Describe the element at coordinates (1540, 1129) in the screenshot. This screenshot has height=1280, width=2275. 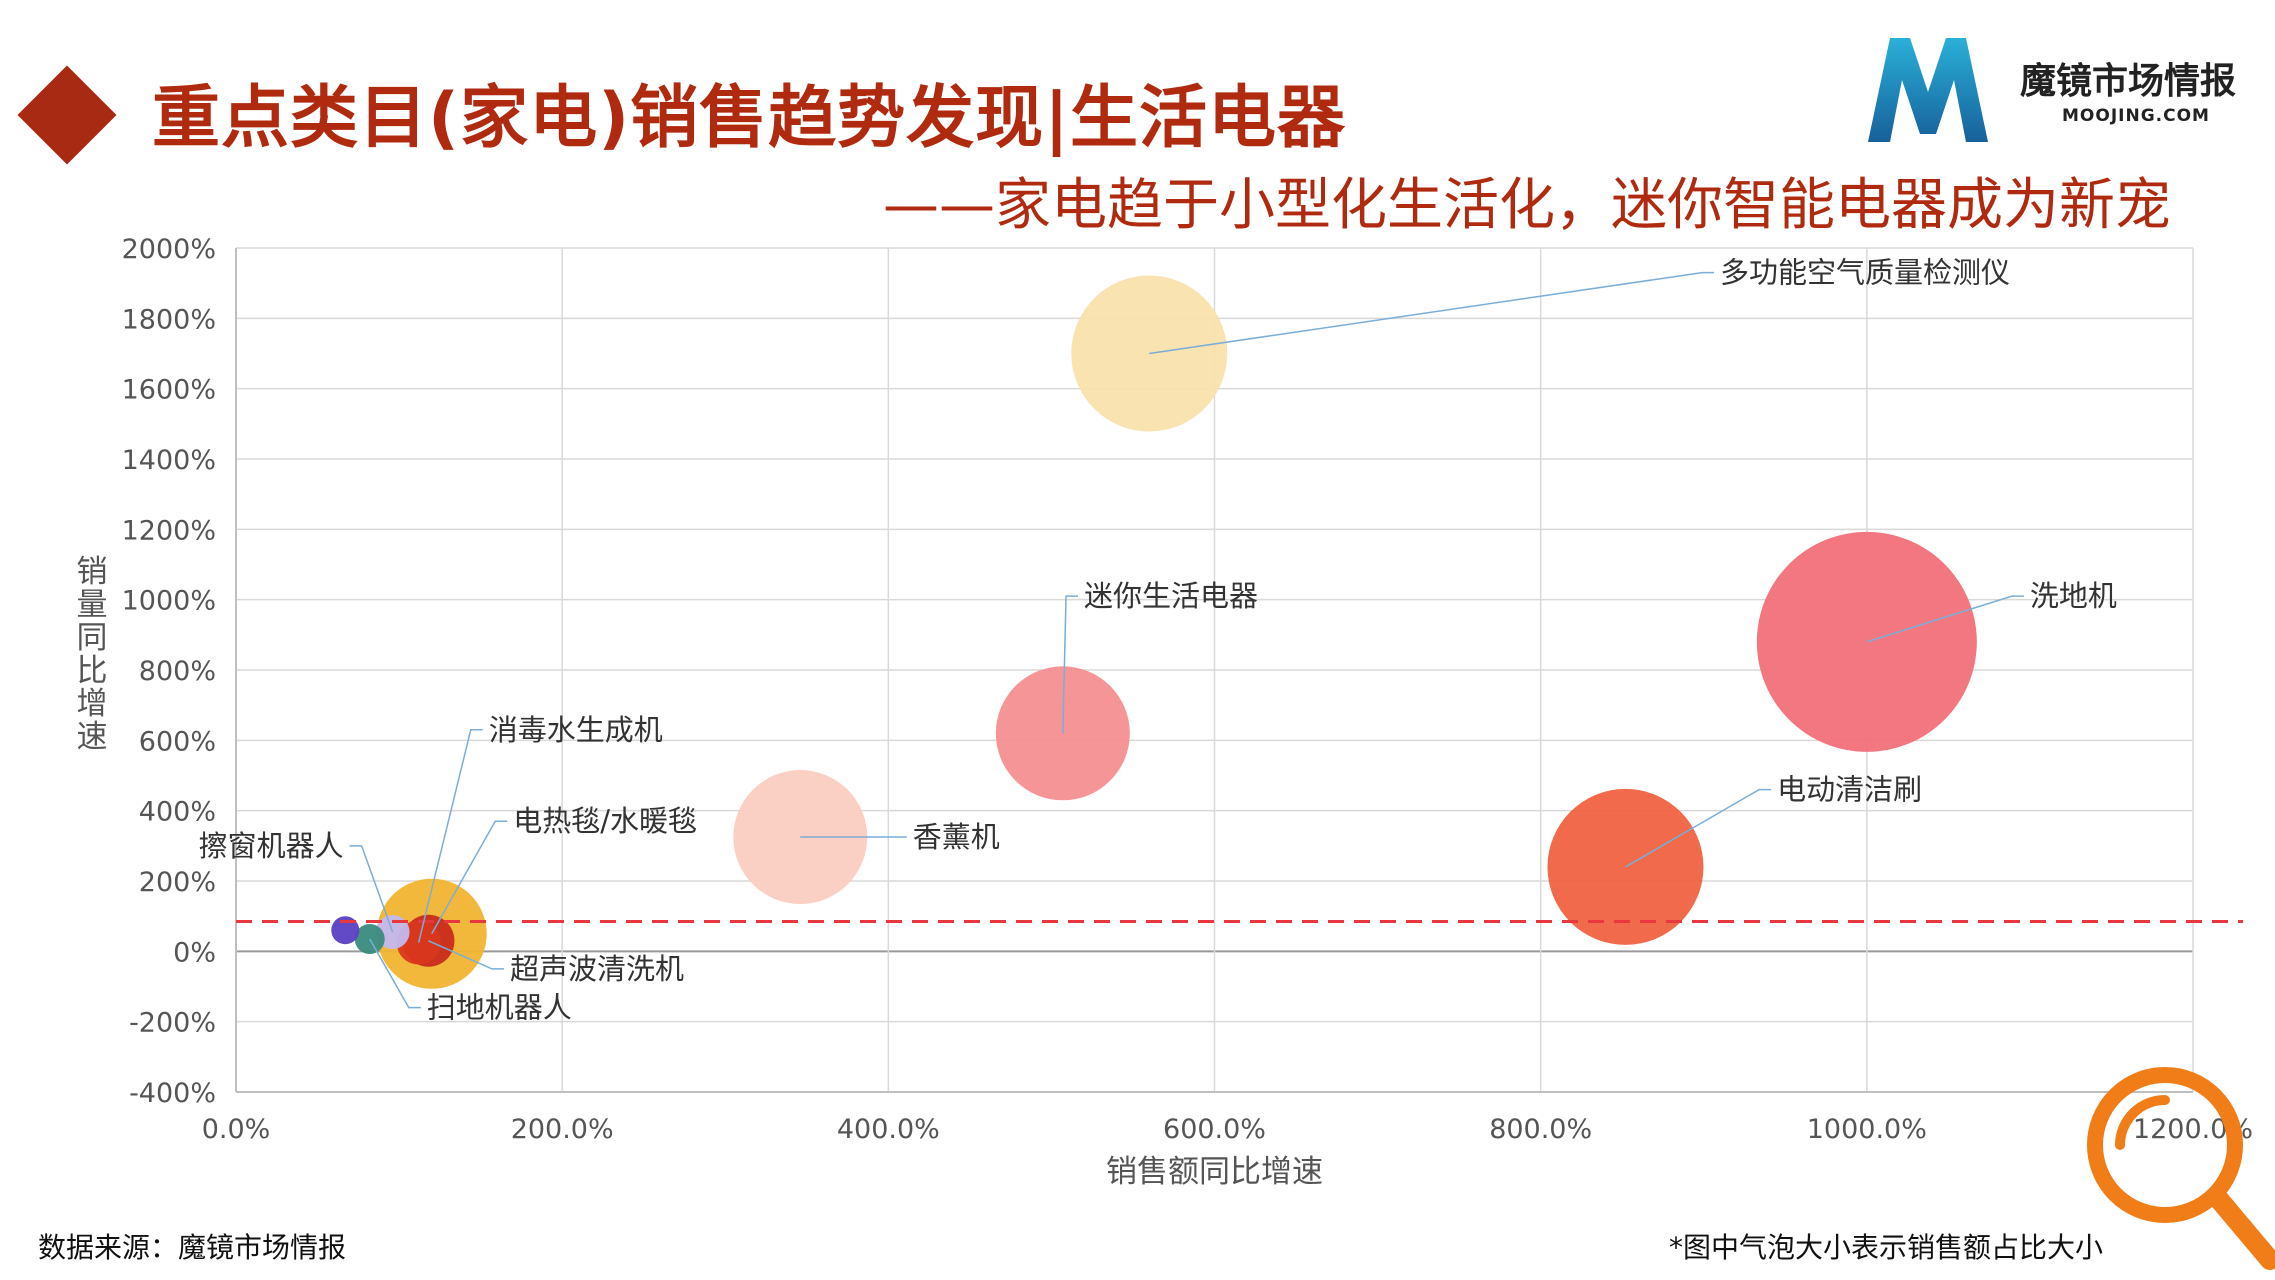
I see `x-tick-label: 800.0%` at that location.